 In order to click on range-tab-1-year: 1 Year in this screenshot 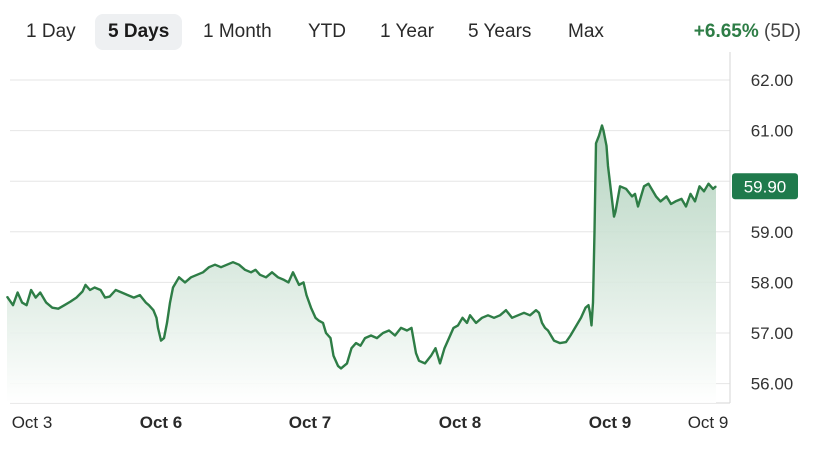, I will do `click(407, 31)`.